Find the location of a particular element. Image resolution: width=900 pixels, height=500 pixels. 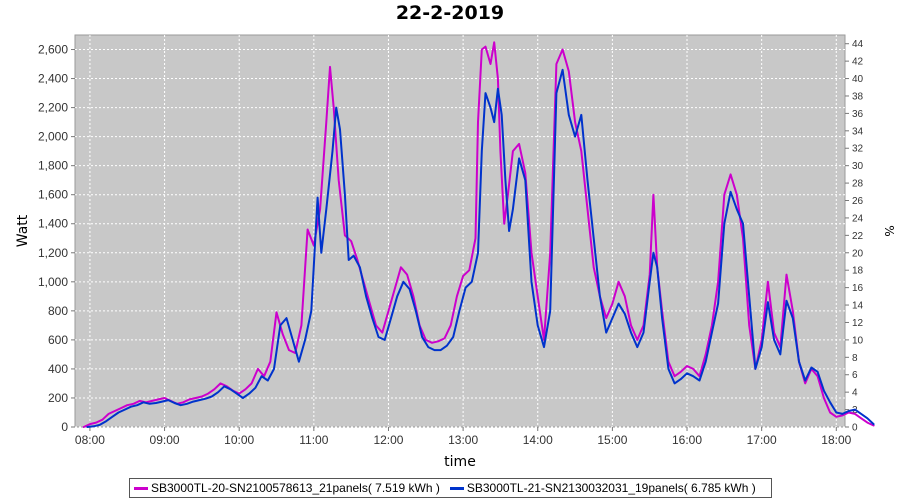

x-tick-label: 14:00 is located at coordinates (538, 440).